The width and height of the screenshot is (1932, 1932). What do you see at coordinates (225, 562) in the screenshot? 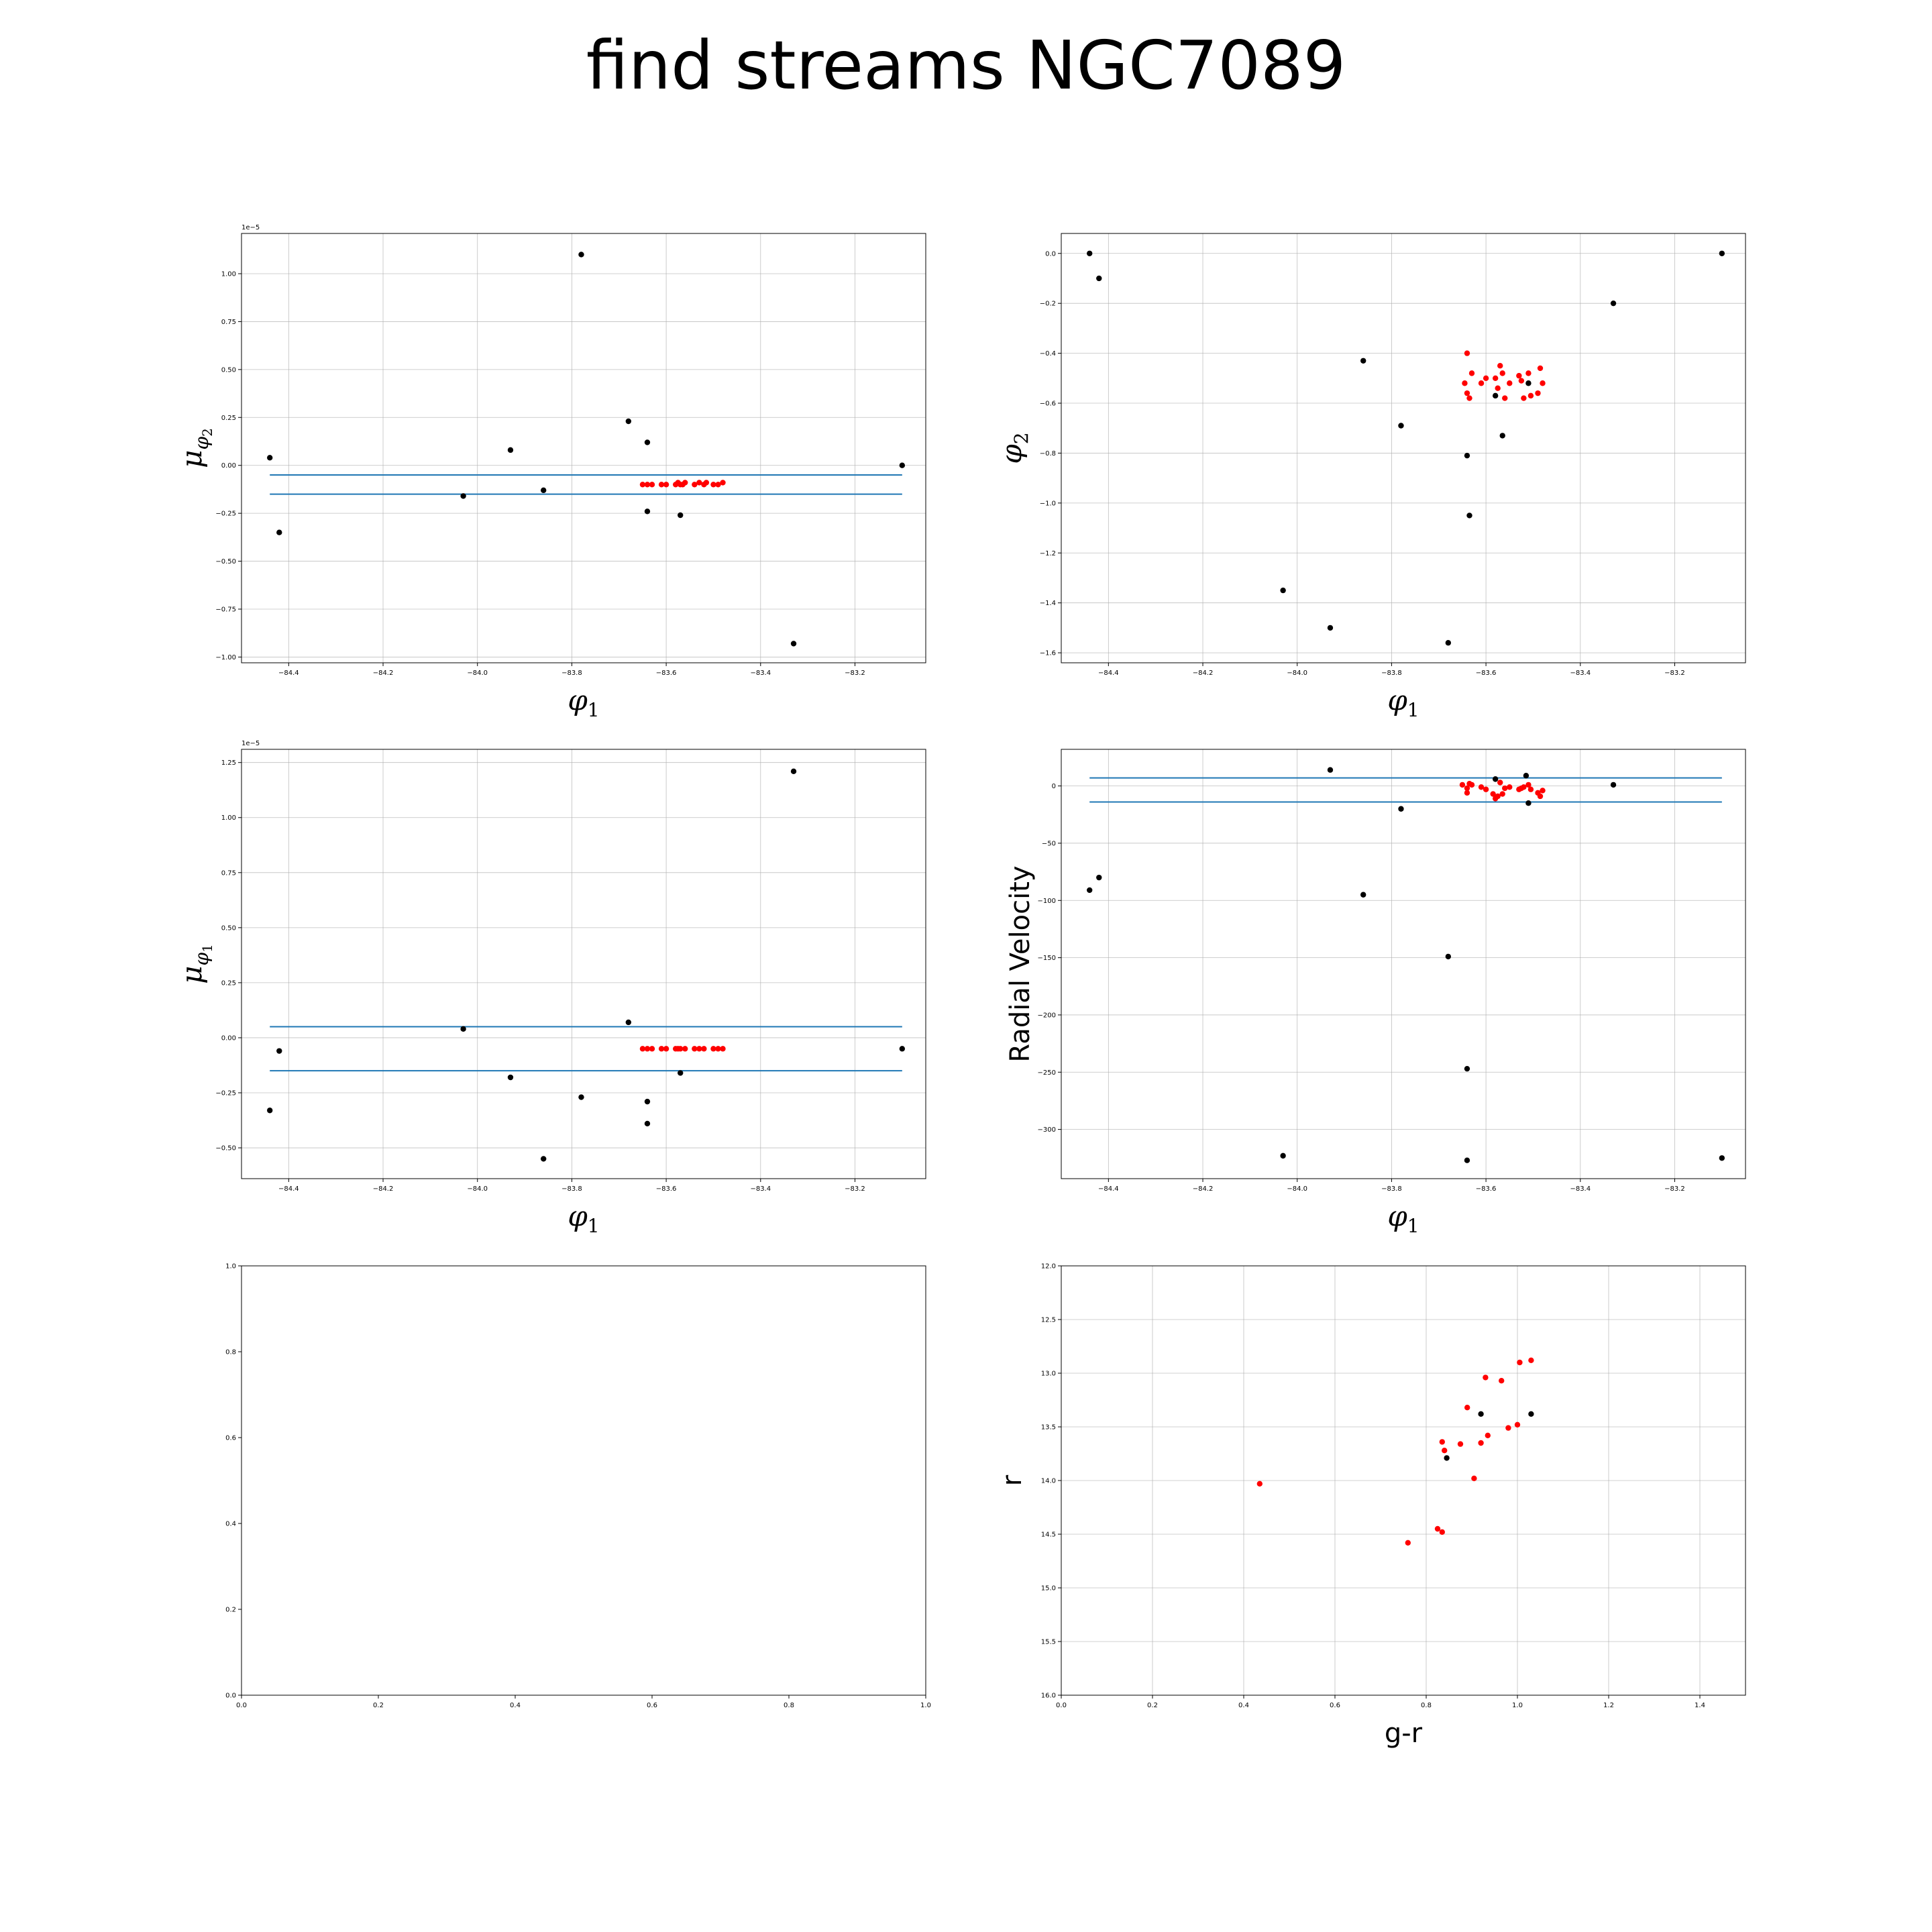
I see `y-tick-label: −0.50` at bounding box center [225, 562].